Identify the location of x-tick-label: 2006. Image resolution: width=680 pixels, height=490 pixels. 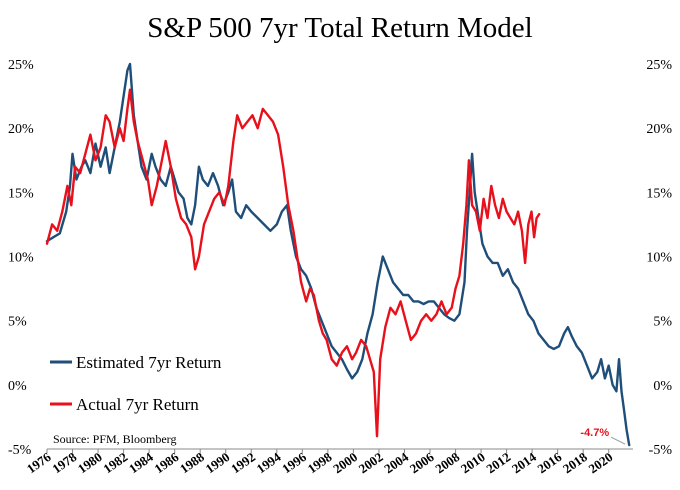
(422, 462).